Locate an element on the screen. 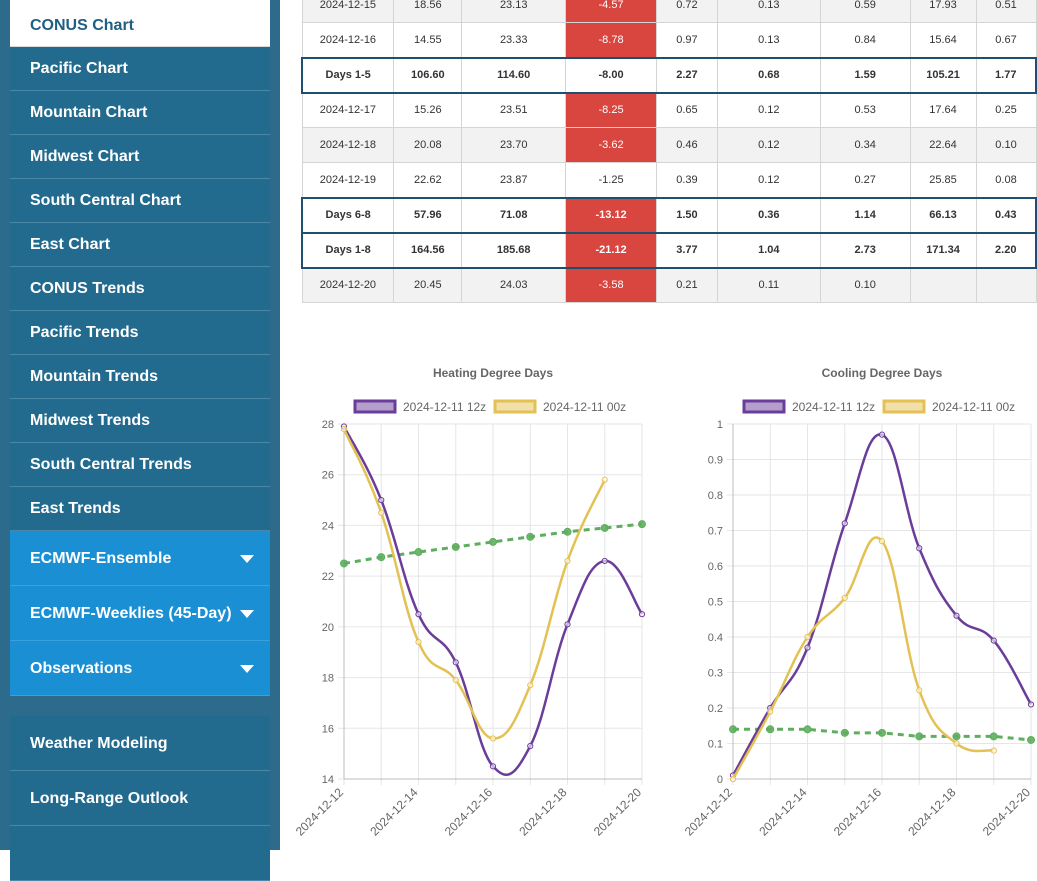 This screenshot has height=881, width=1037. table-cell: 171.34 is located at coordinates (943, 250).